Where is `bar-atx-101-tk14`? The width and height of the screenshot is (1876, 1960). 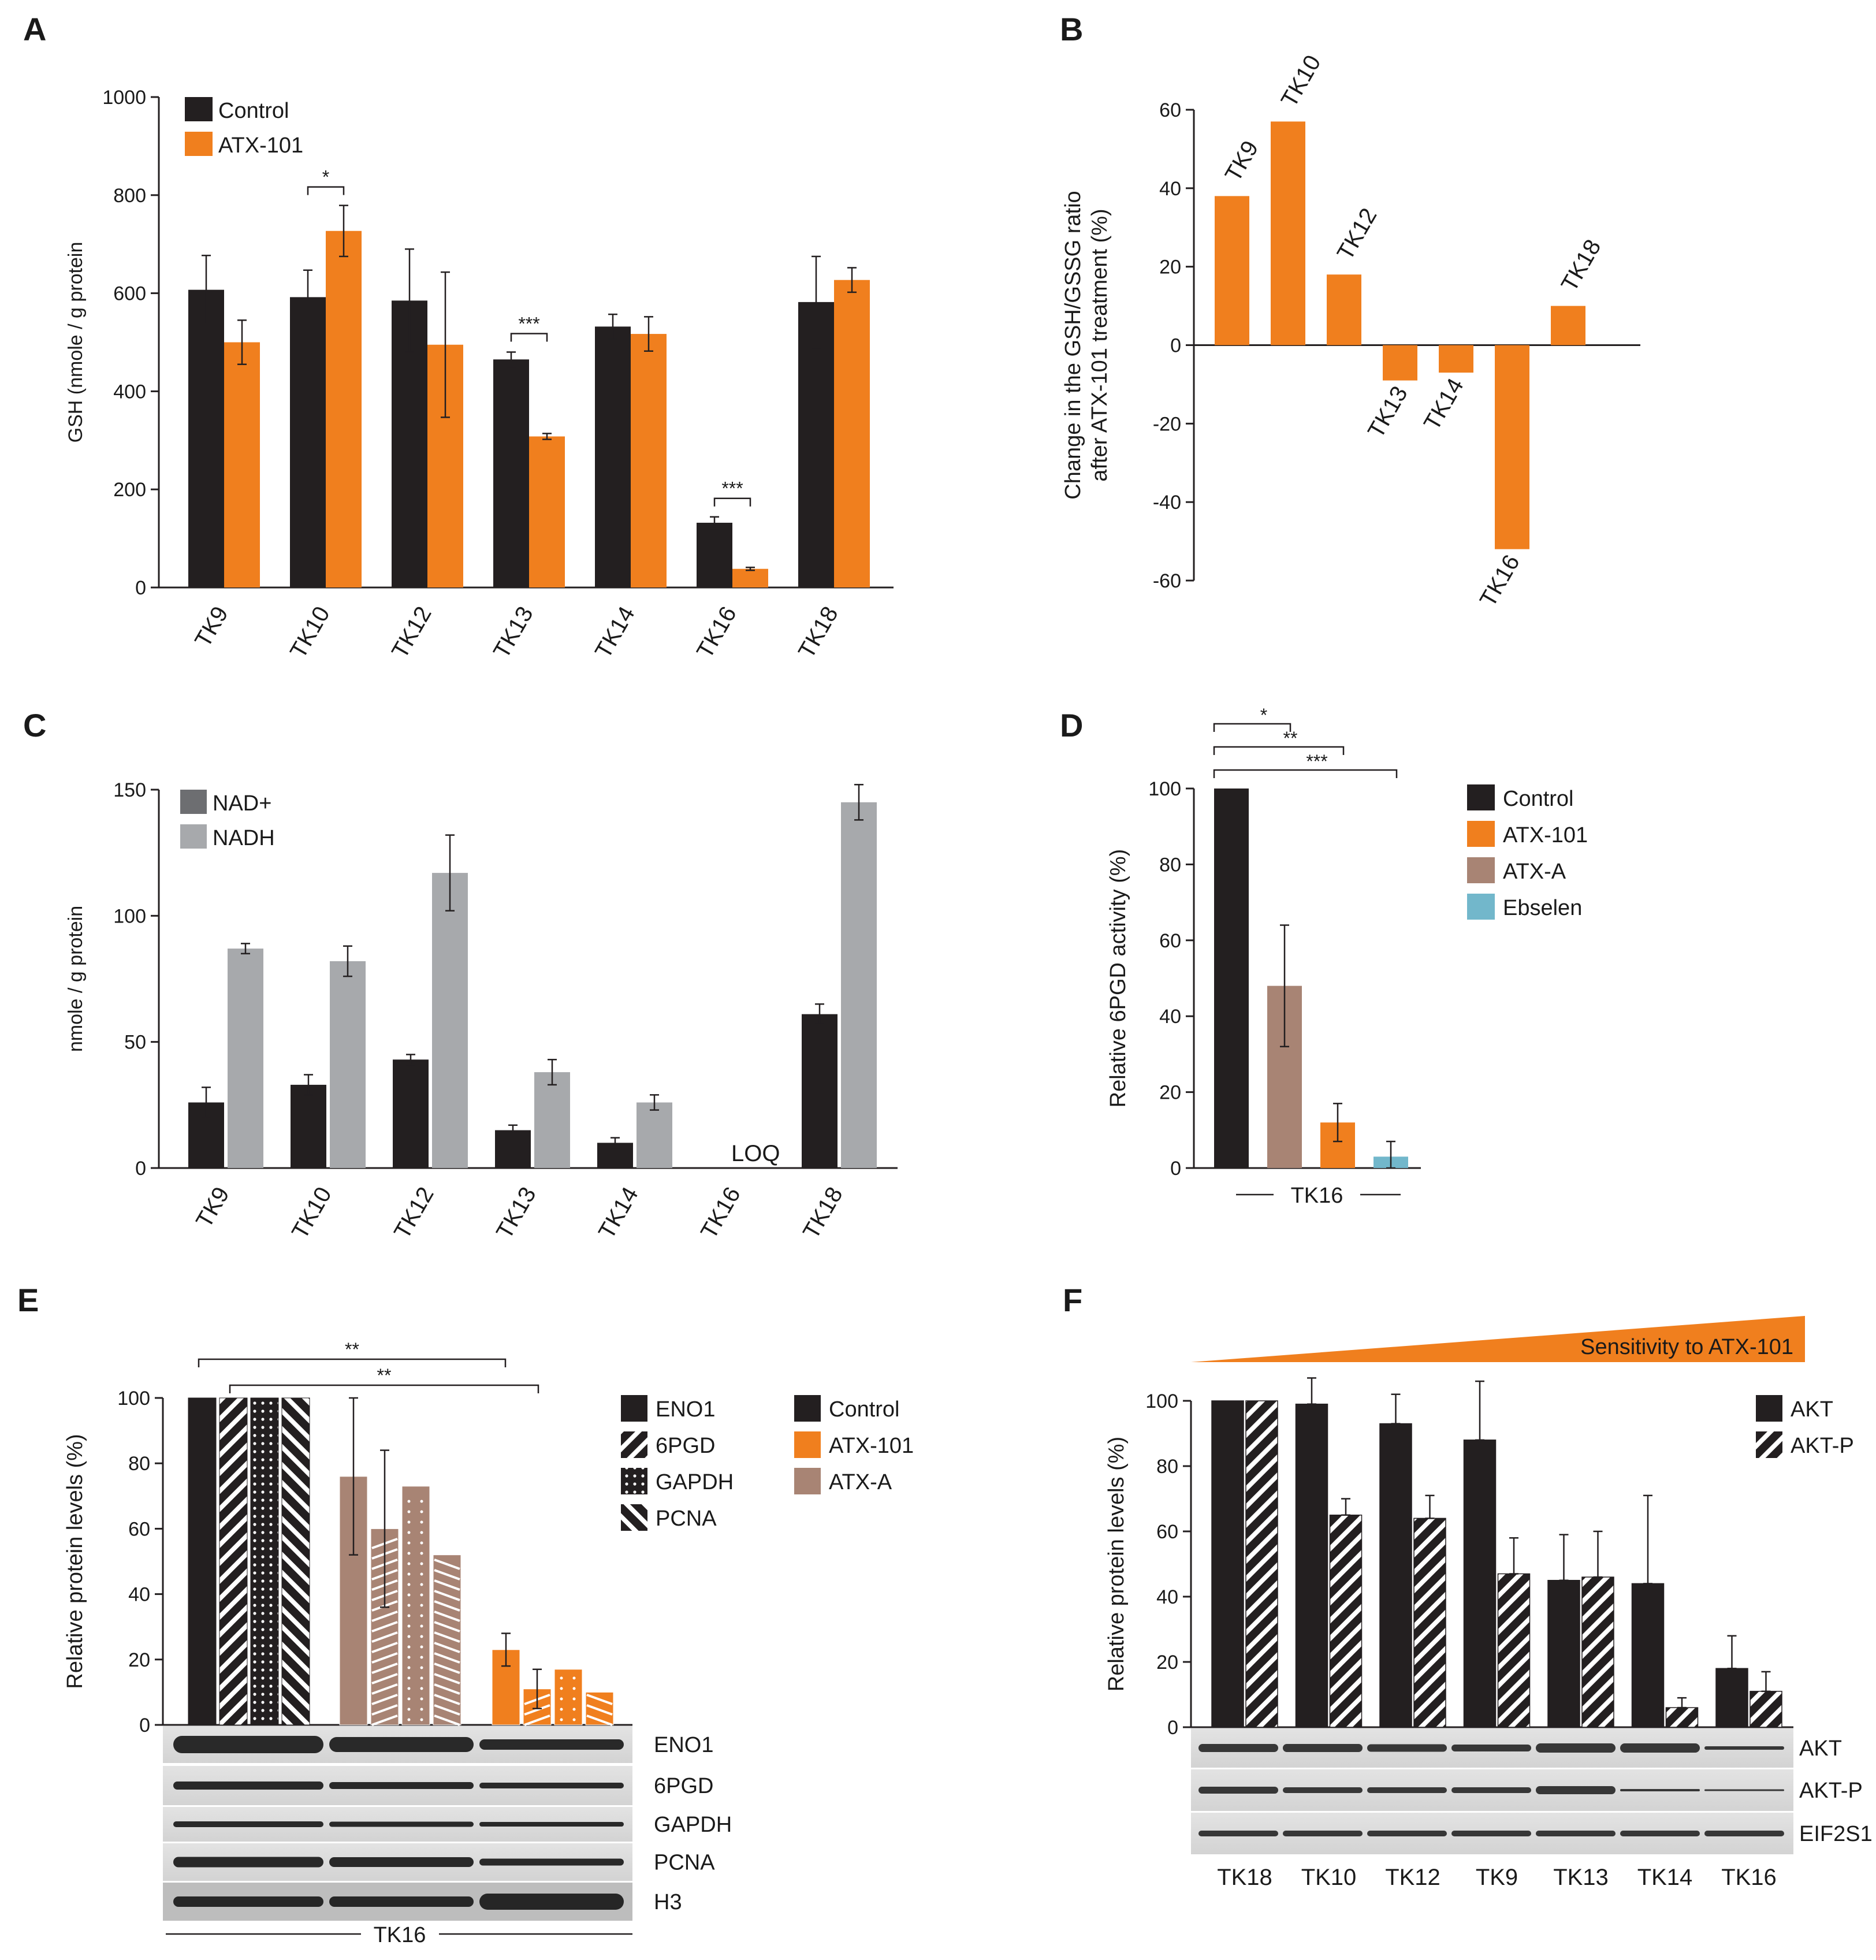
bar-atx-101-tk14 is located at coordinates (649, 460).